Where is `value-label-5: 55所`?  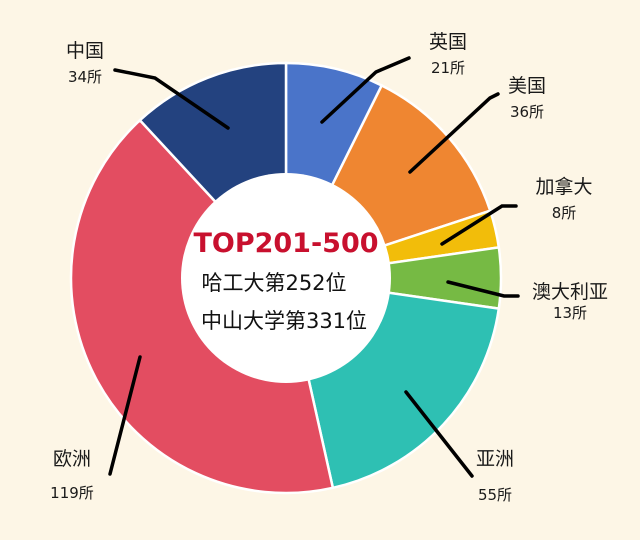 value-label-5: 55所 is located at coordinates (495, 495).